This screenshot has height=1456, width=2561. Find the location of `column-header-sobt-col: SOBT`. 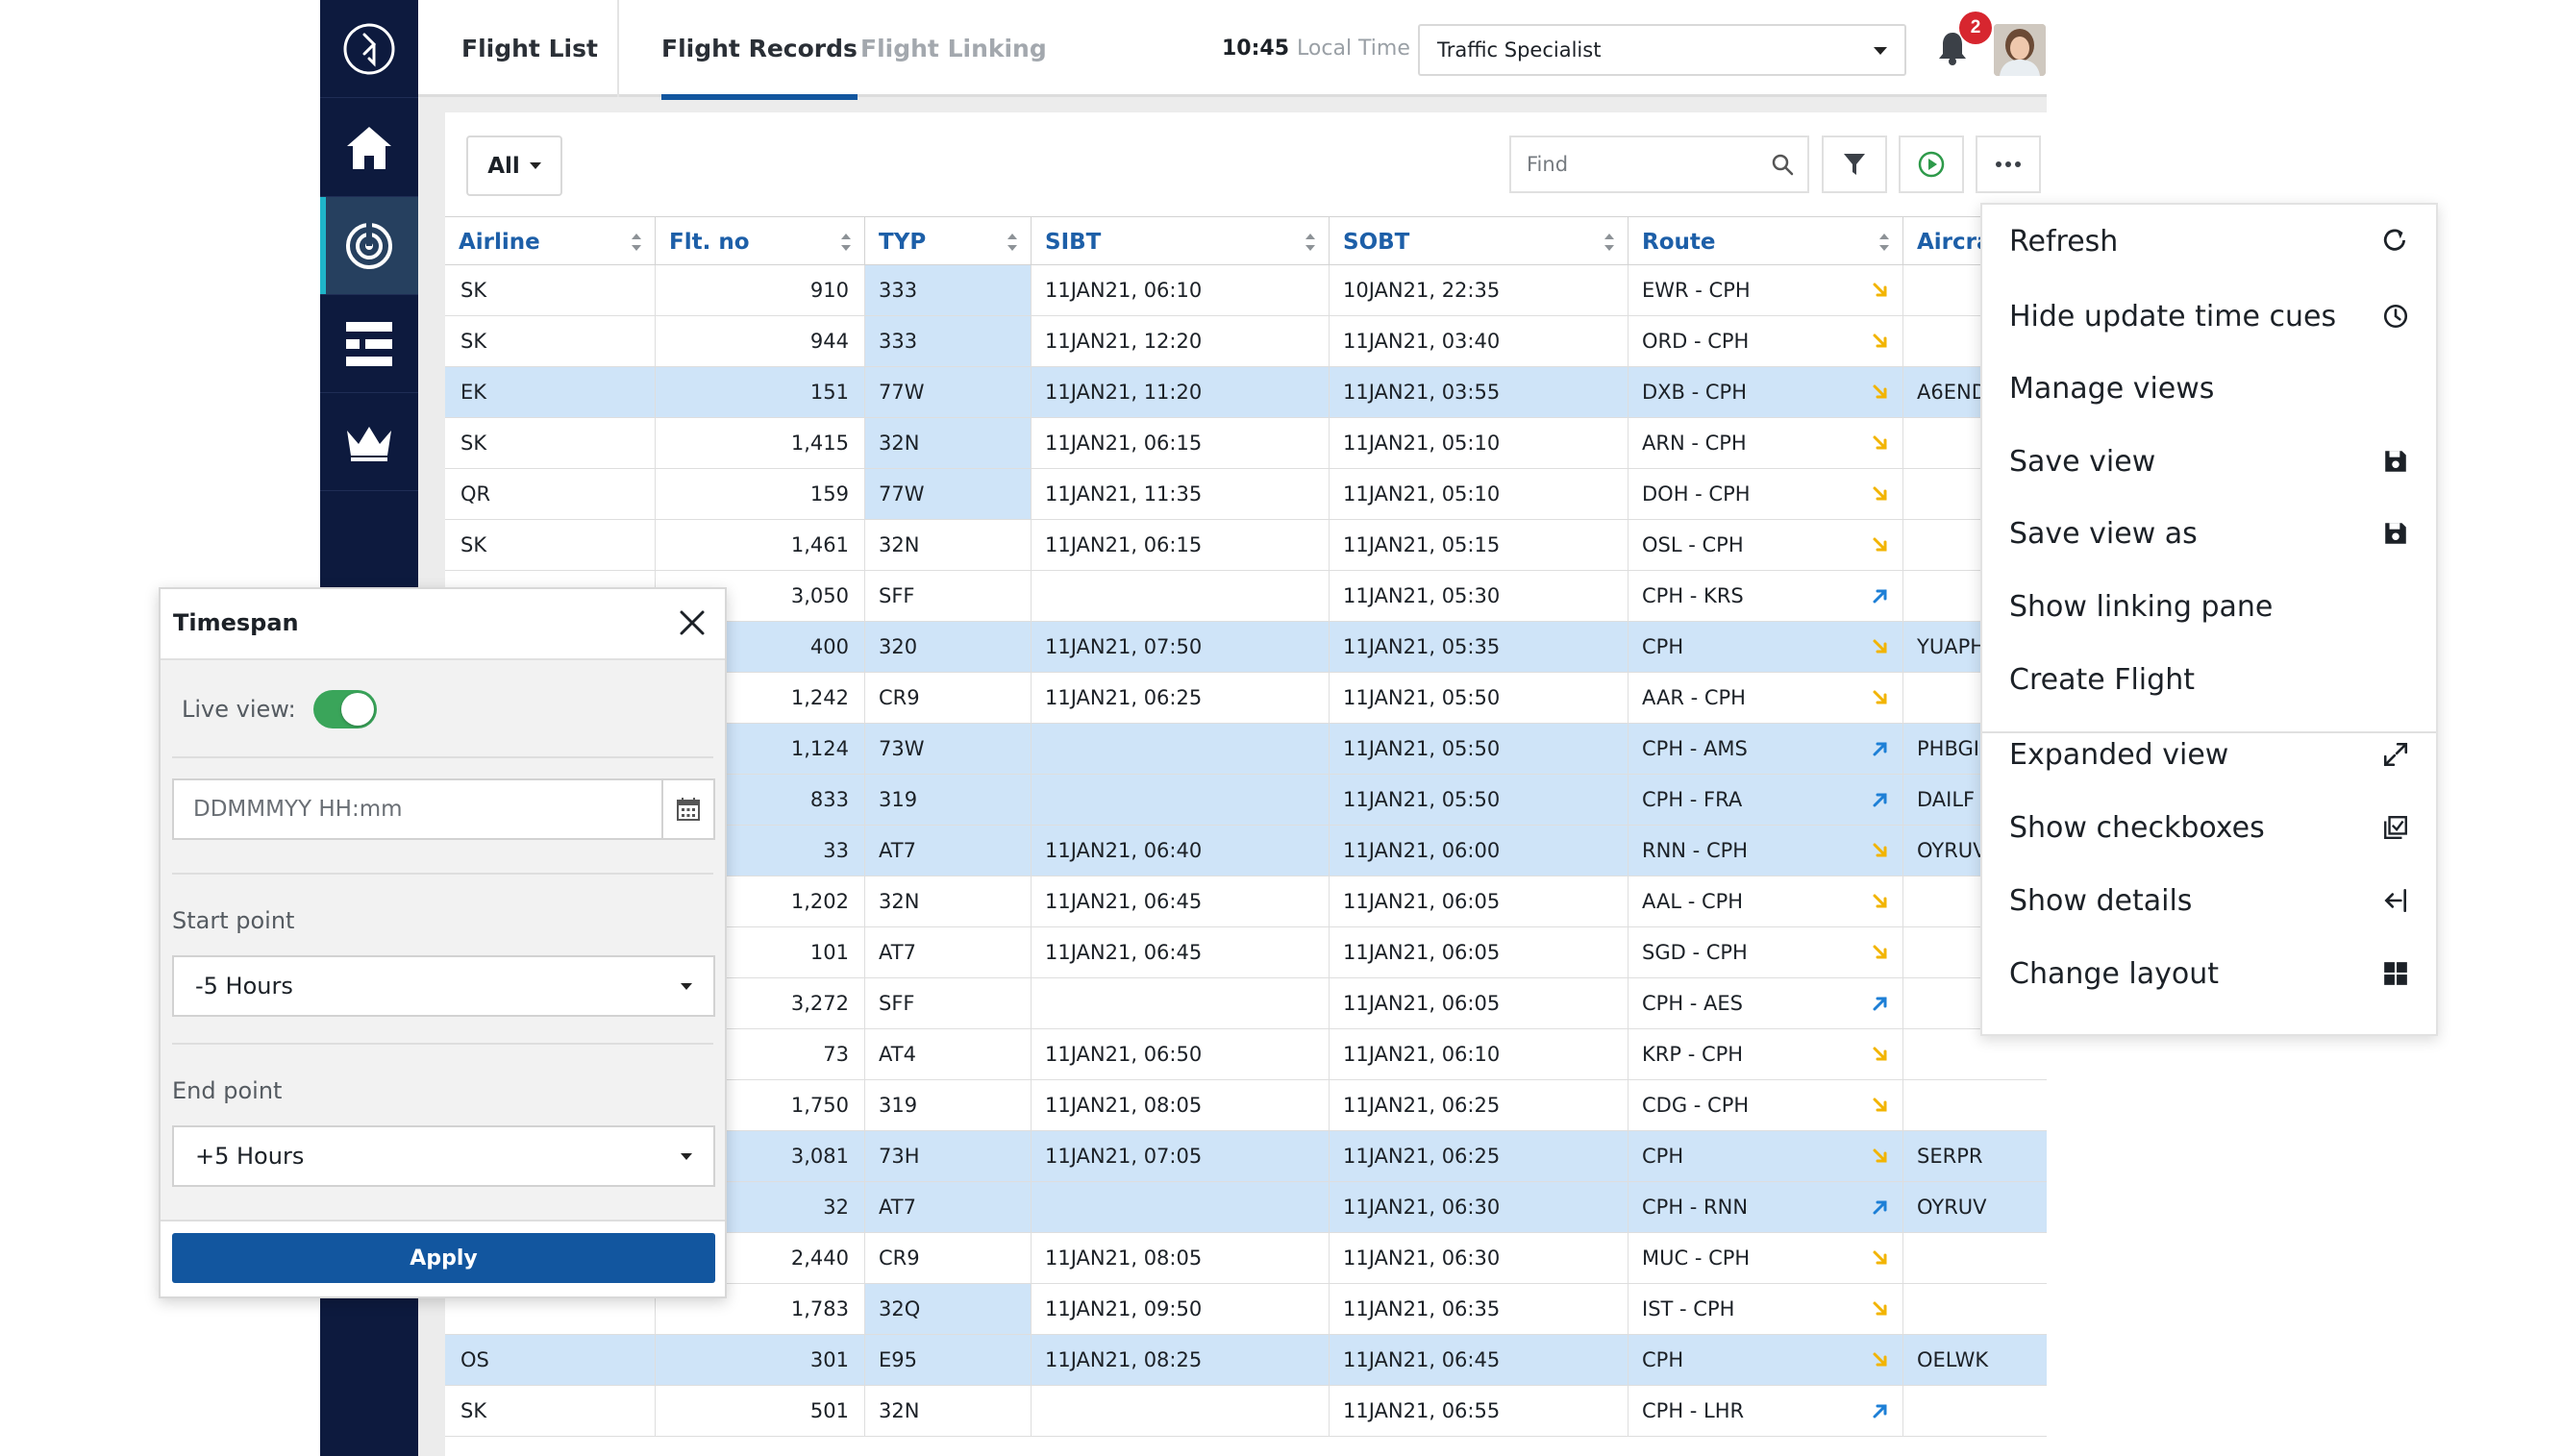

column-header-sobt-col: SOBT is located at coordinates (1480, 242).